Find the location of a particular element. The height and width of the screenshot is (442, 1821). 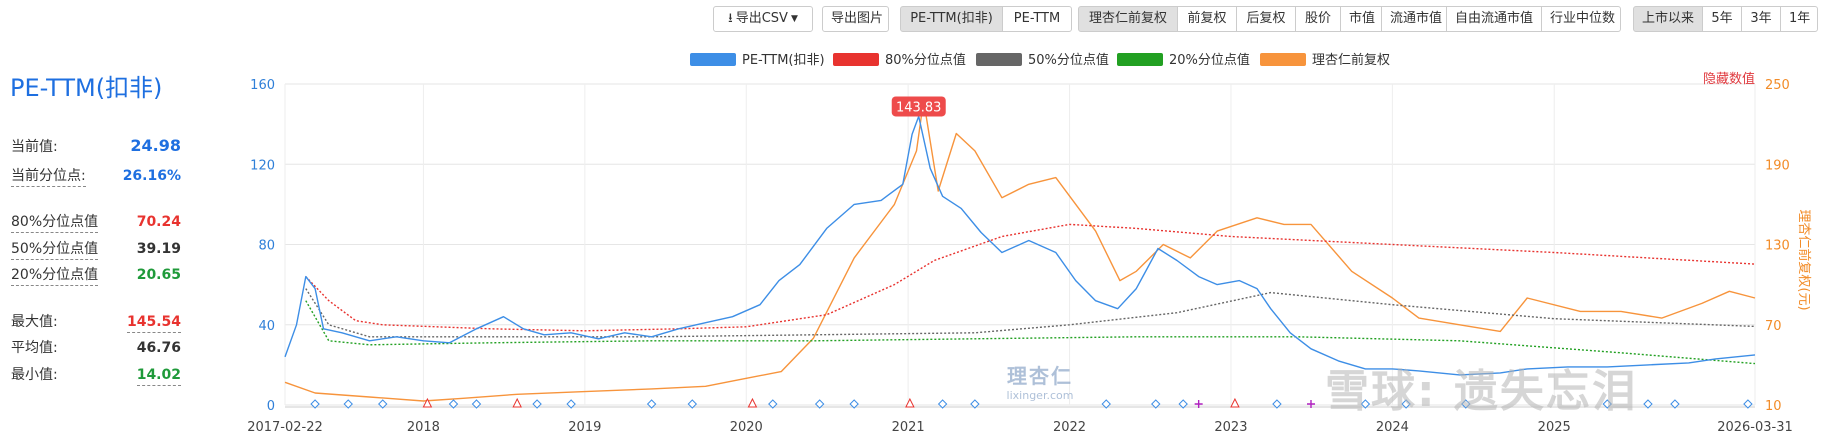

peak-callout: 143.83 is located at coordinates (918, 106).